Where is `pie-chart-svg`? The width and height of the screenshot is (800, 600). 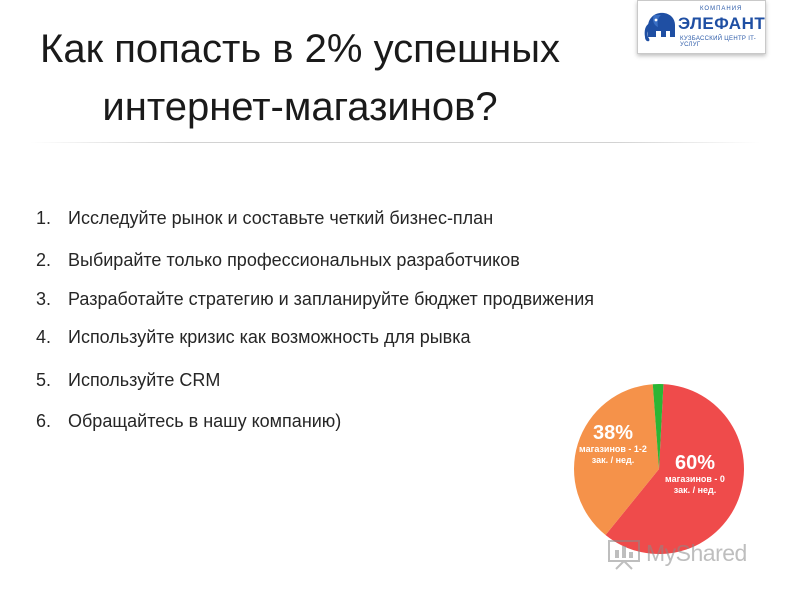
pie-chart-svg is located at coordinates (659, 469).